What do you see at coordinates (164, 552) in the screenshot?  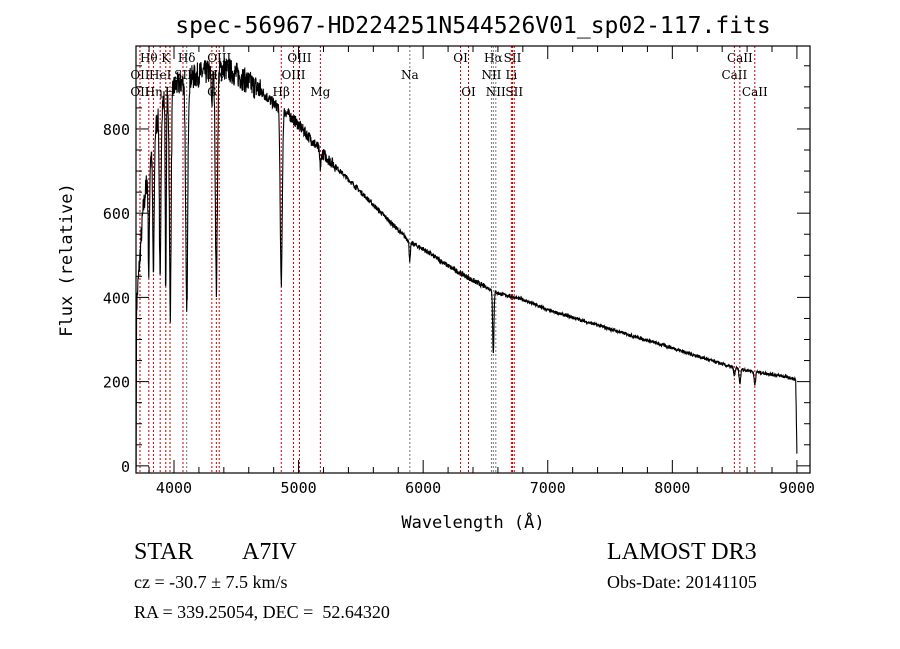 I see `object-type: STAR` at bounding box center [164, 552].